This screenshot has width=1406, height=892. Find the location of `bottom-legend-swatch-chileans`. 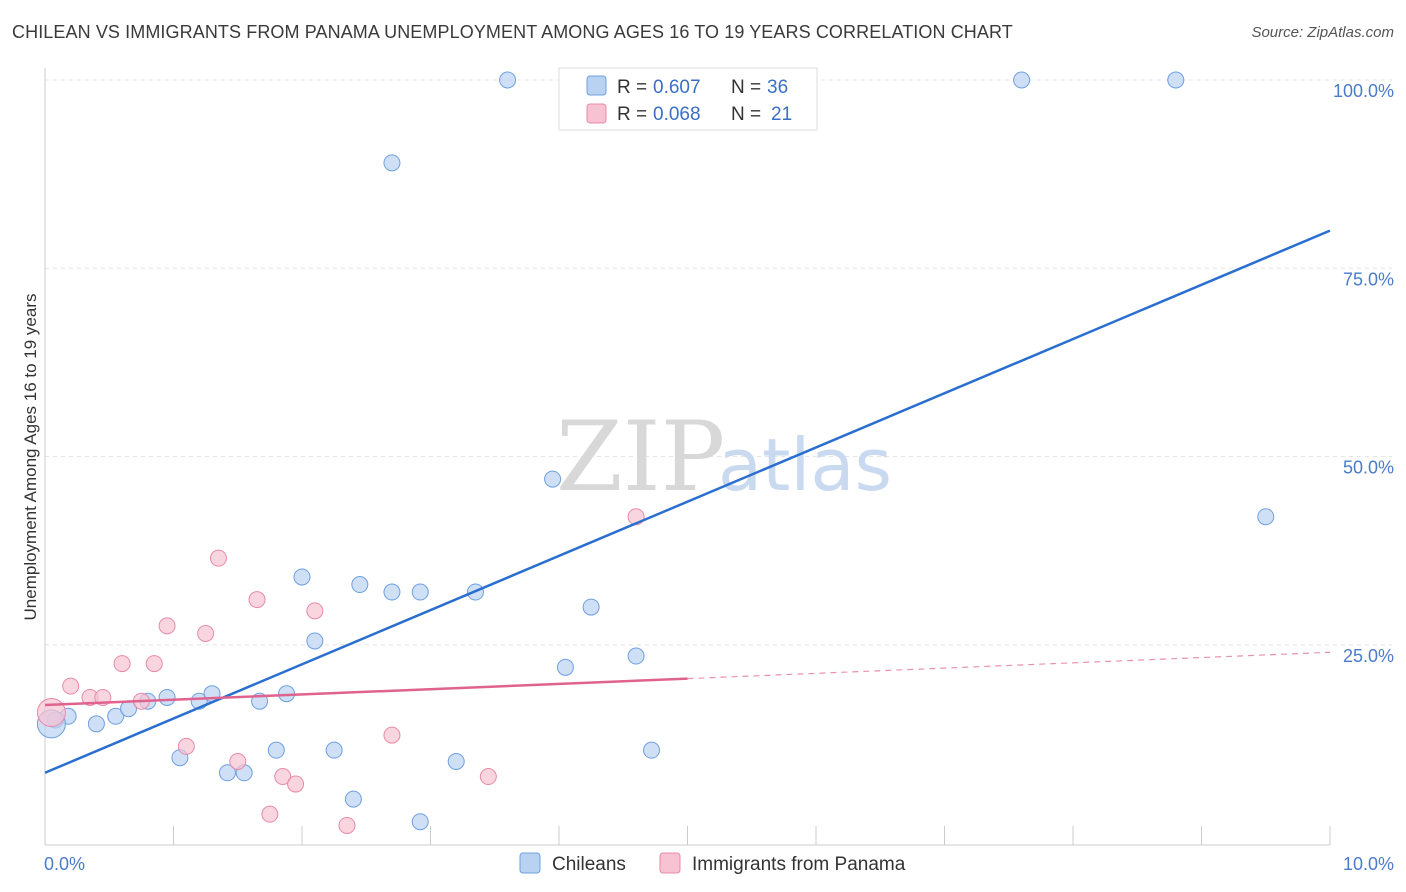

bottom-legend-swatch-chileans is located at coordinates (530, 863).